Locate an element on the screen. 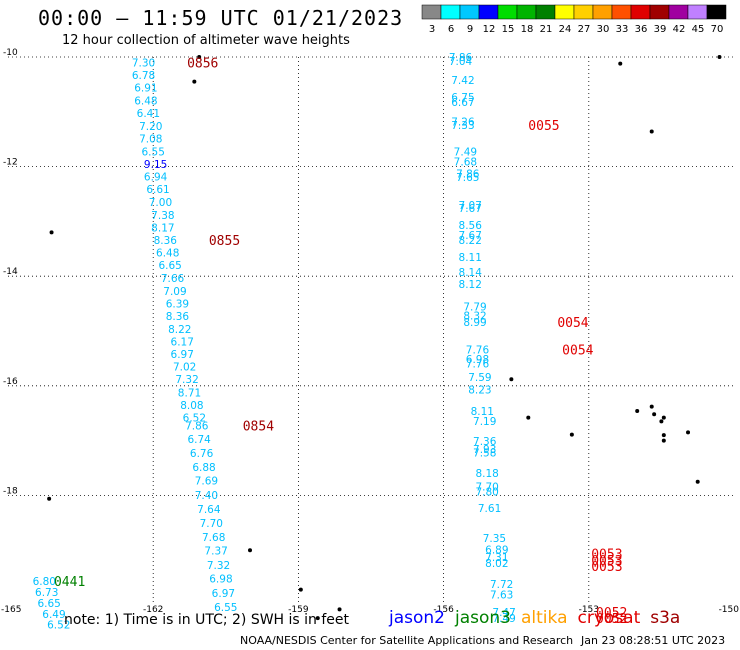 The image size is (740, 650). wave-height-label: 7.20 is located at coordinates (150, 127).